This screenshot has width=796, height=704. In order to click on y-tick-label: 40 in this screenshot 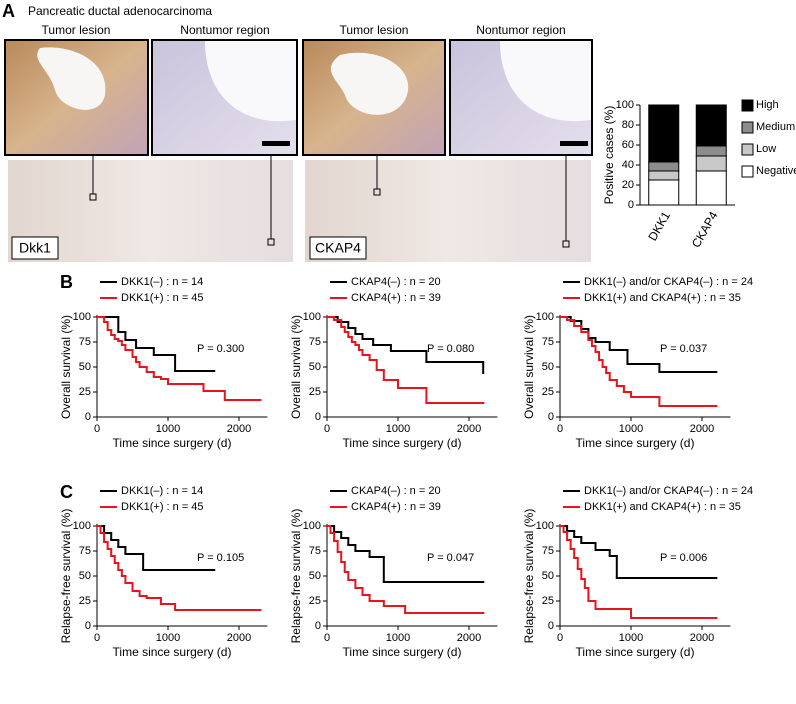, I will do `click(628, 165)`.